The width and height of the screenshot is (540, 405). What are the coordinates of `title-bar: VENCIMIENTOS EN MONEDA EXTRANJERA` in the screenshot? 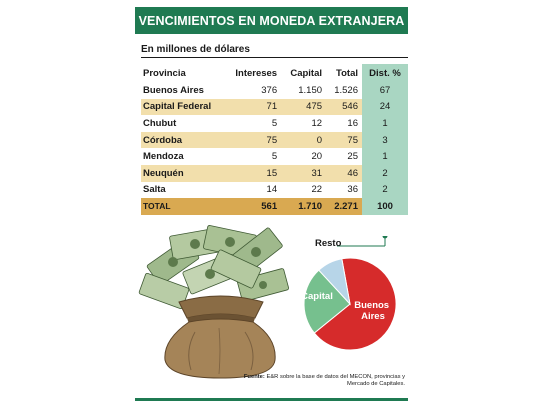 It's located at (271, 20).